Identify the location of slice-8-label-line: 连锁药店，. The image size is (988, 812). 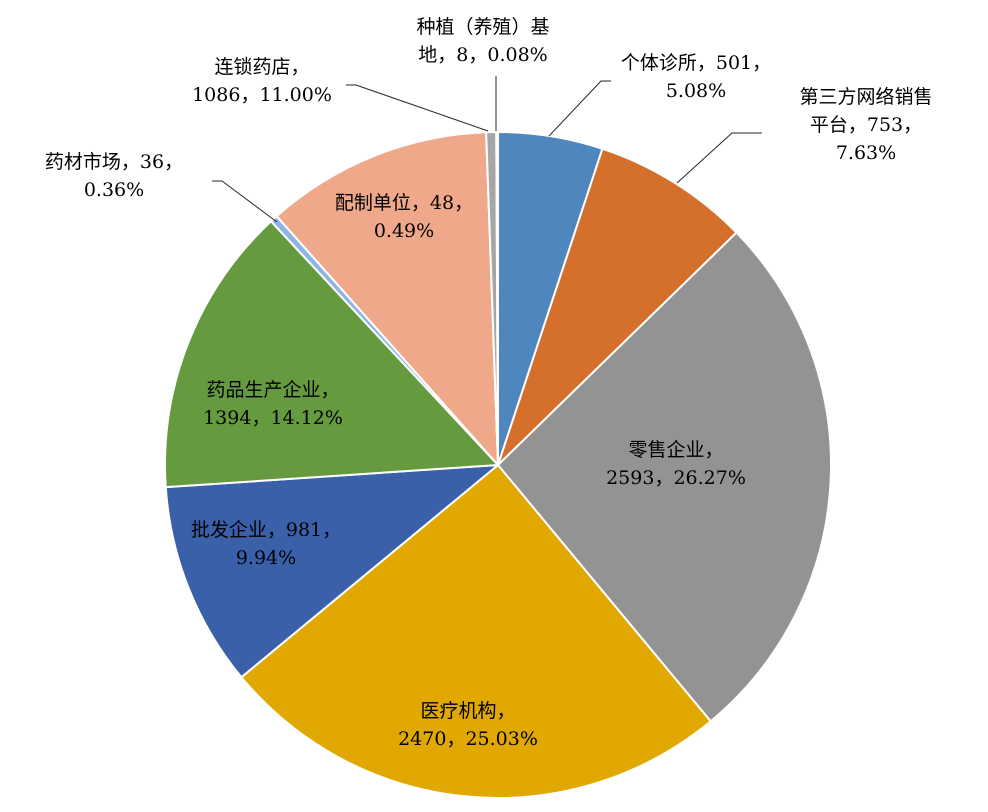
(261, 67).